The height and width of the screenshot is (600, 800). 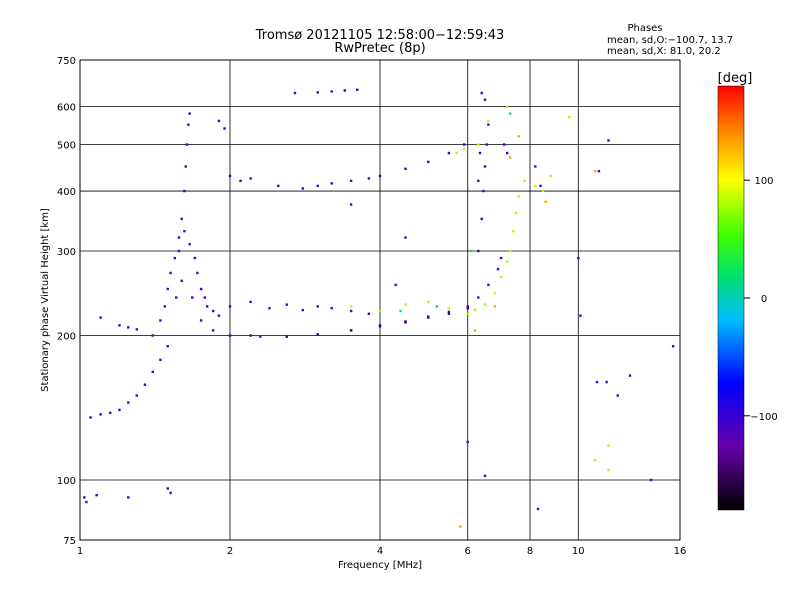 I want to click on y-tick-label: 500, so click(x=66, y=146).